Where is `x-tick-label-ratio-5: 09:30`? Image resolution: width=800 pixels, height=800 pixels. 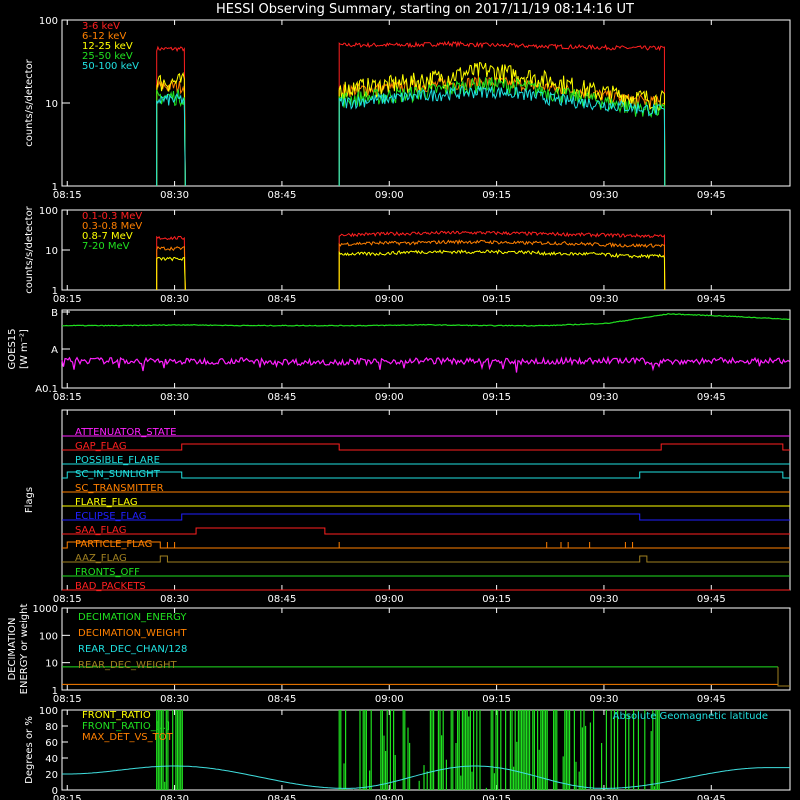
x-tick-label-ratio-5: 09:30 is located at coordinates (604, 797).